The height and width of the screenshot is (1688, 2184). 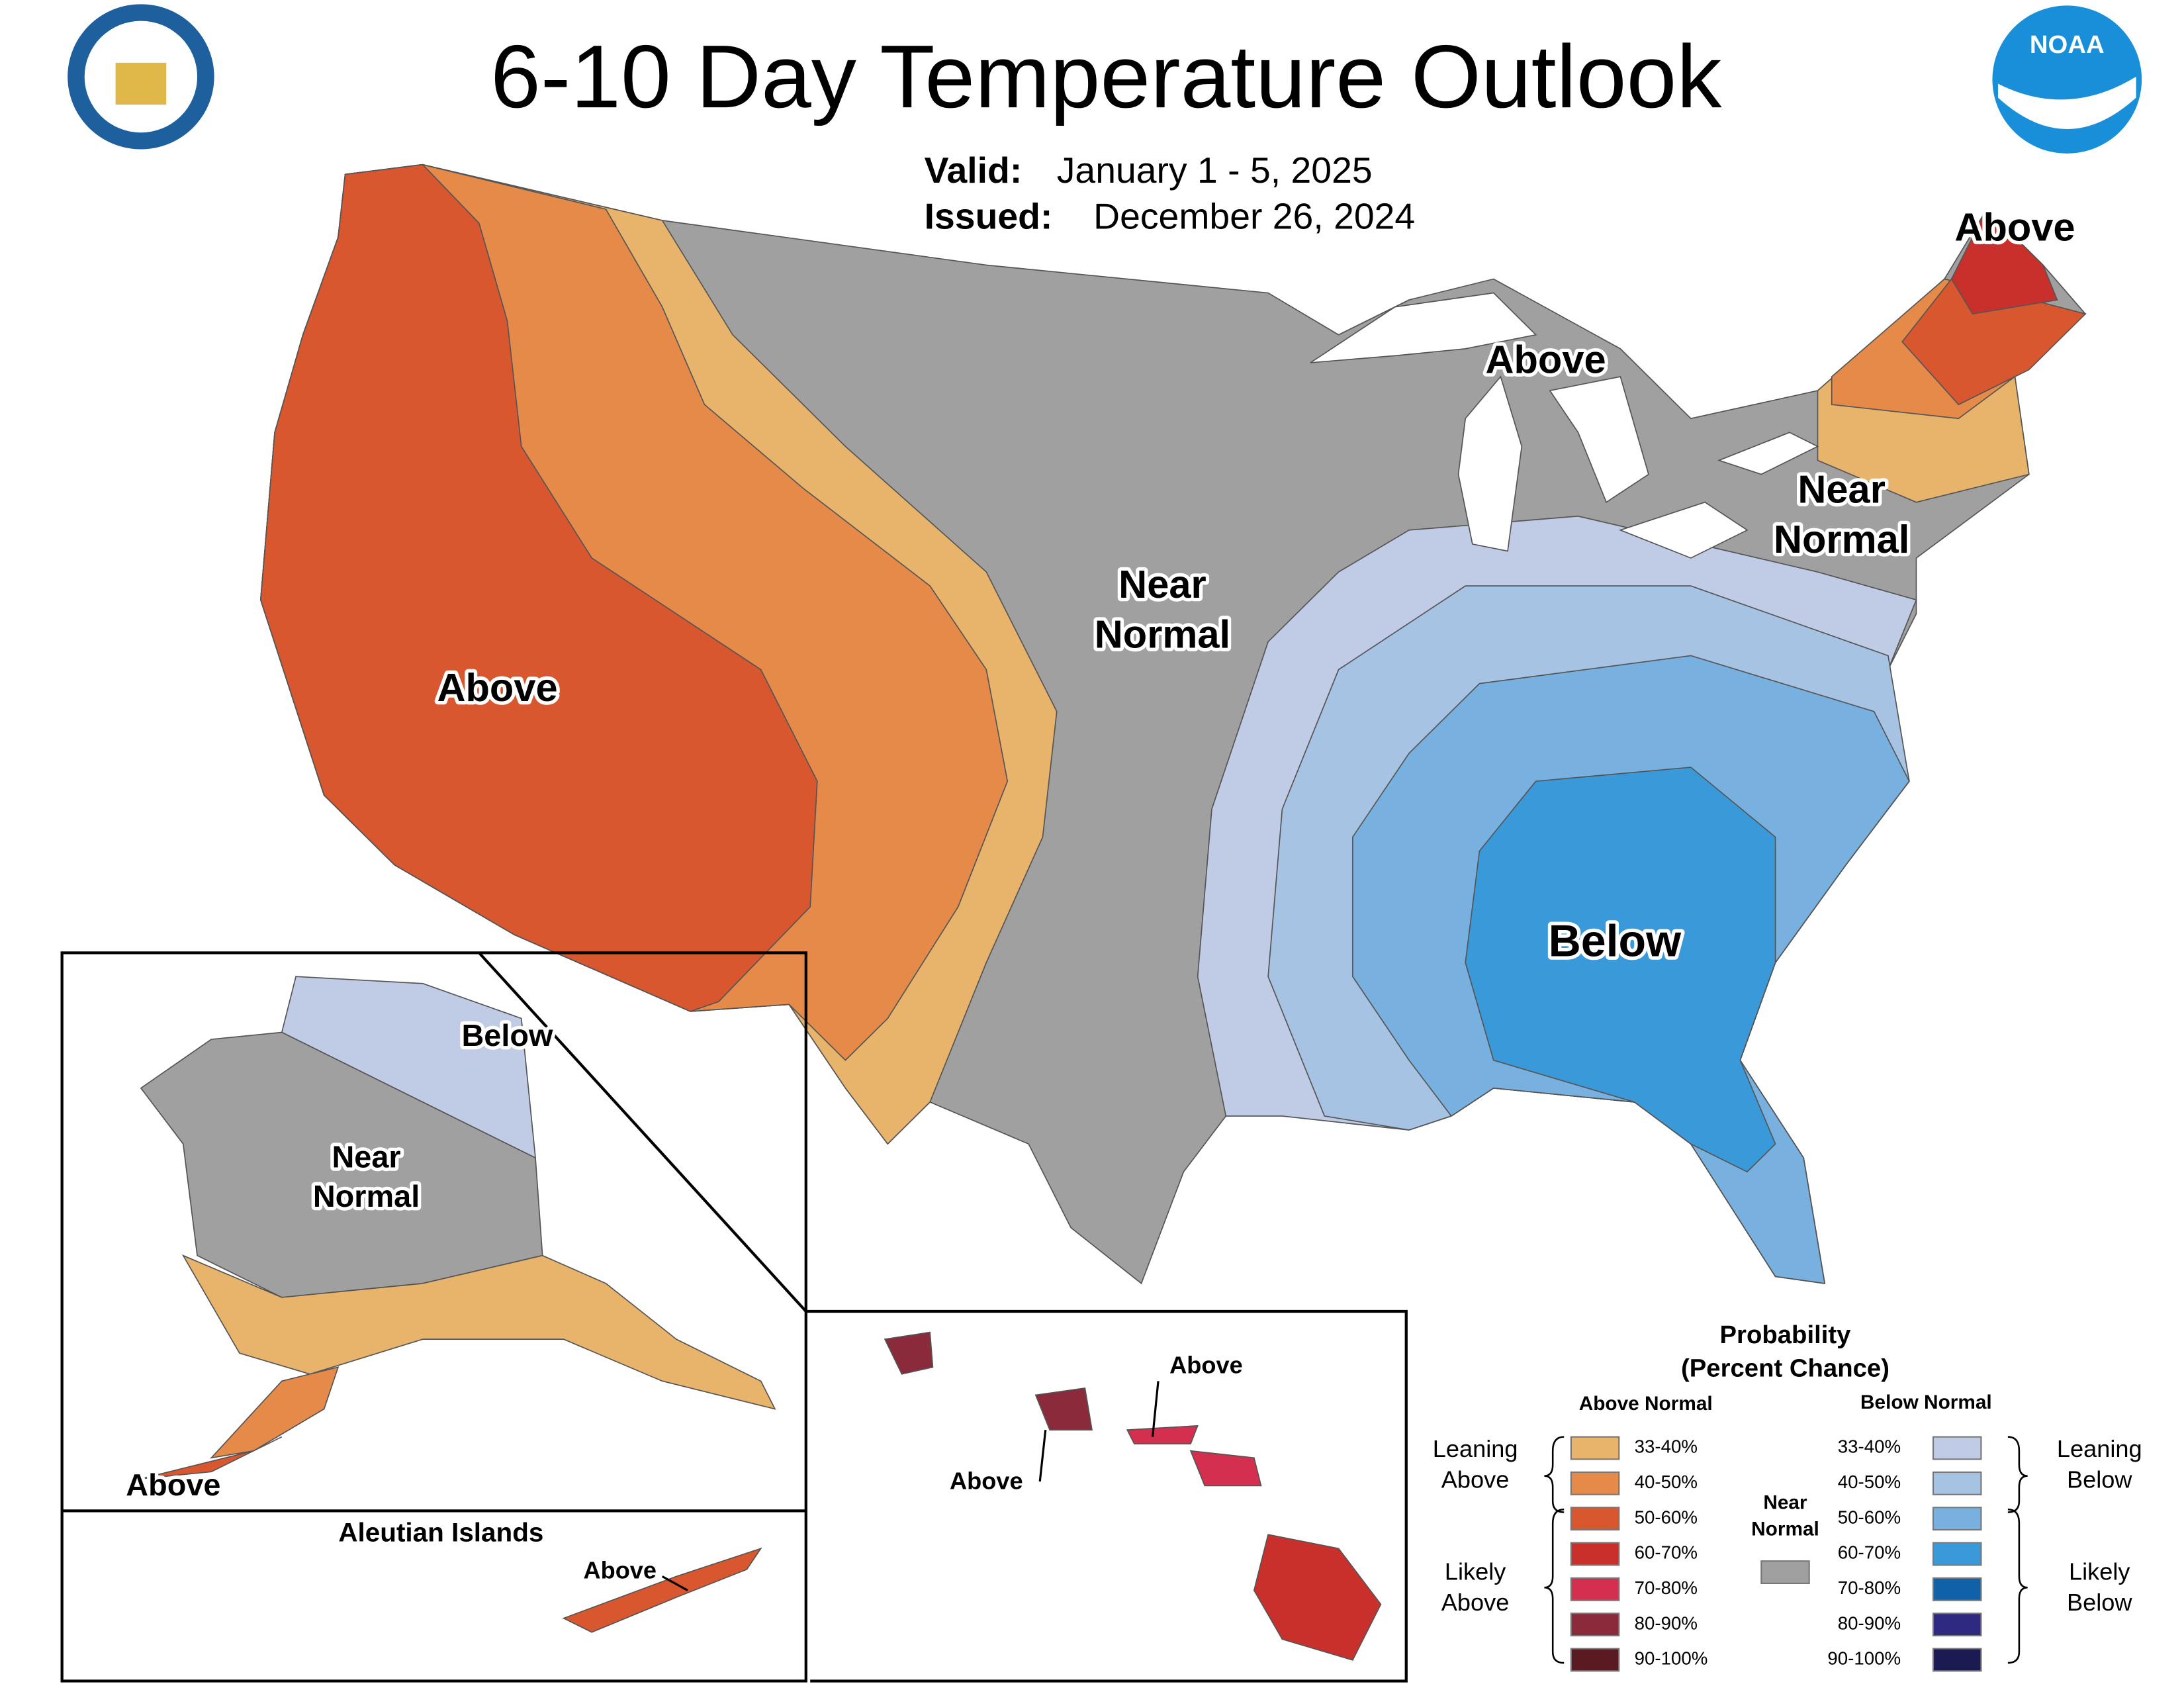 What do you see at coordinates (989, 216) in the screenshot?
I see `issued-label: Issued:` at bounding box center [989, 216].